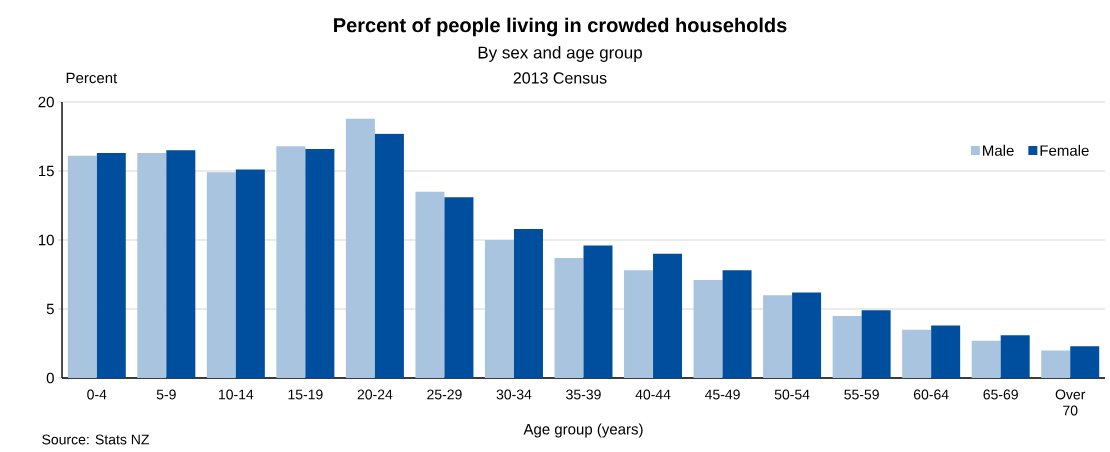  What do you see at coordinates (1064, 150) in the screenshot?
I see `legend-label: Female` at bounding box center [1064, 150].